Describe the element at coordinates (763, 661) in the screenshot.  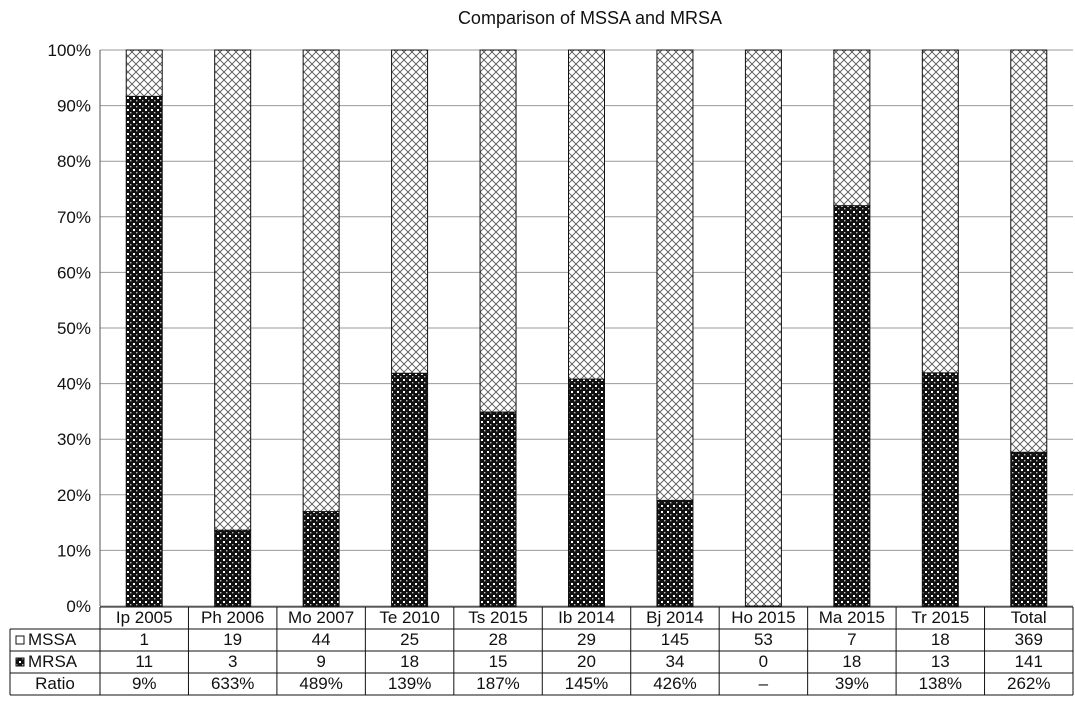
I see `table-cell: 0` at that location.